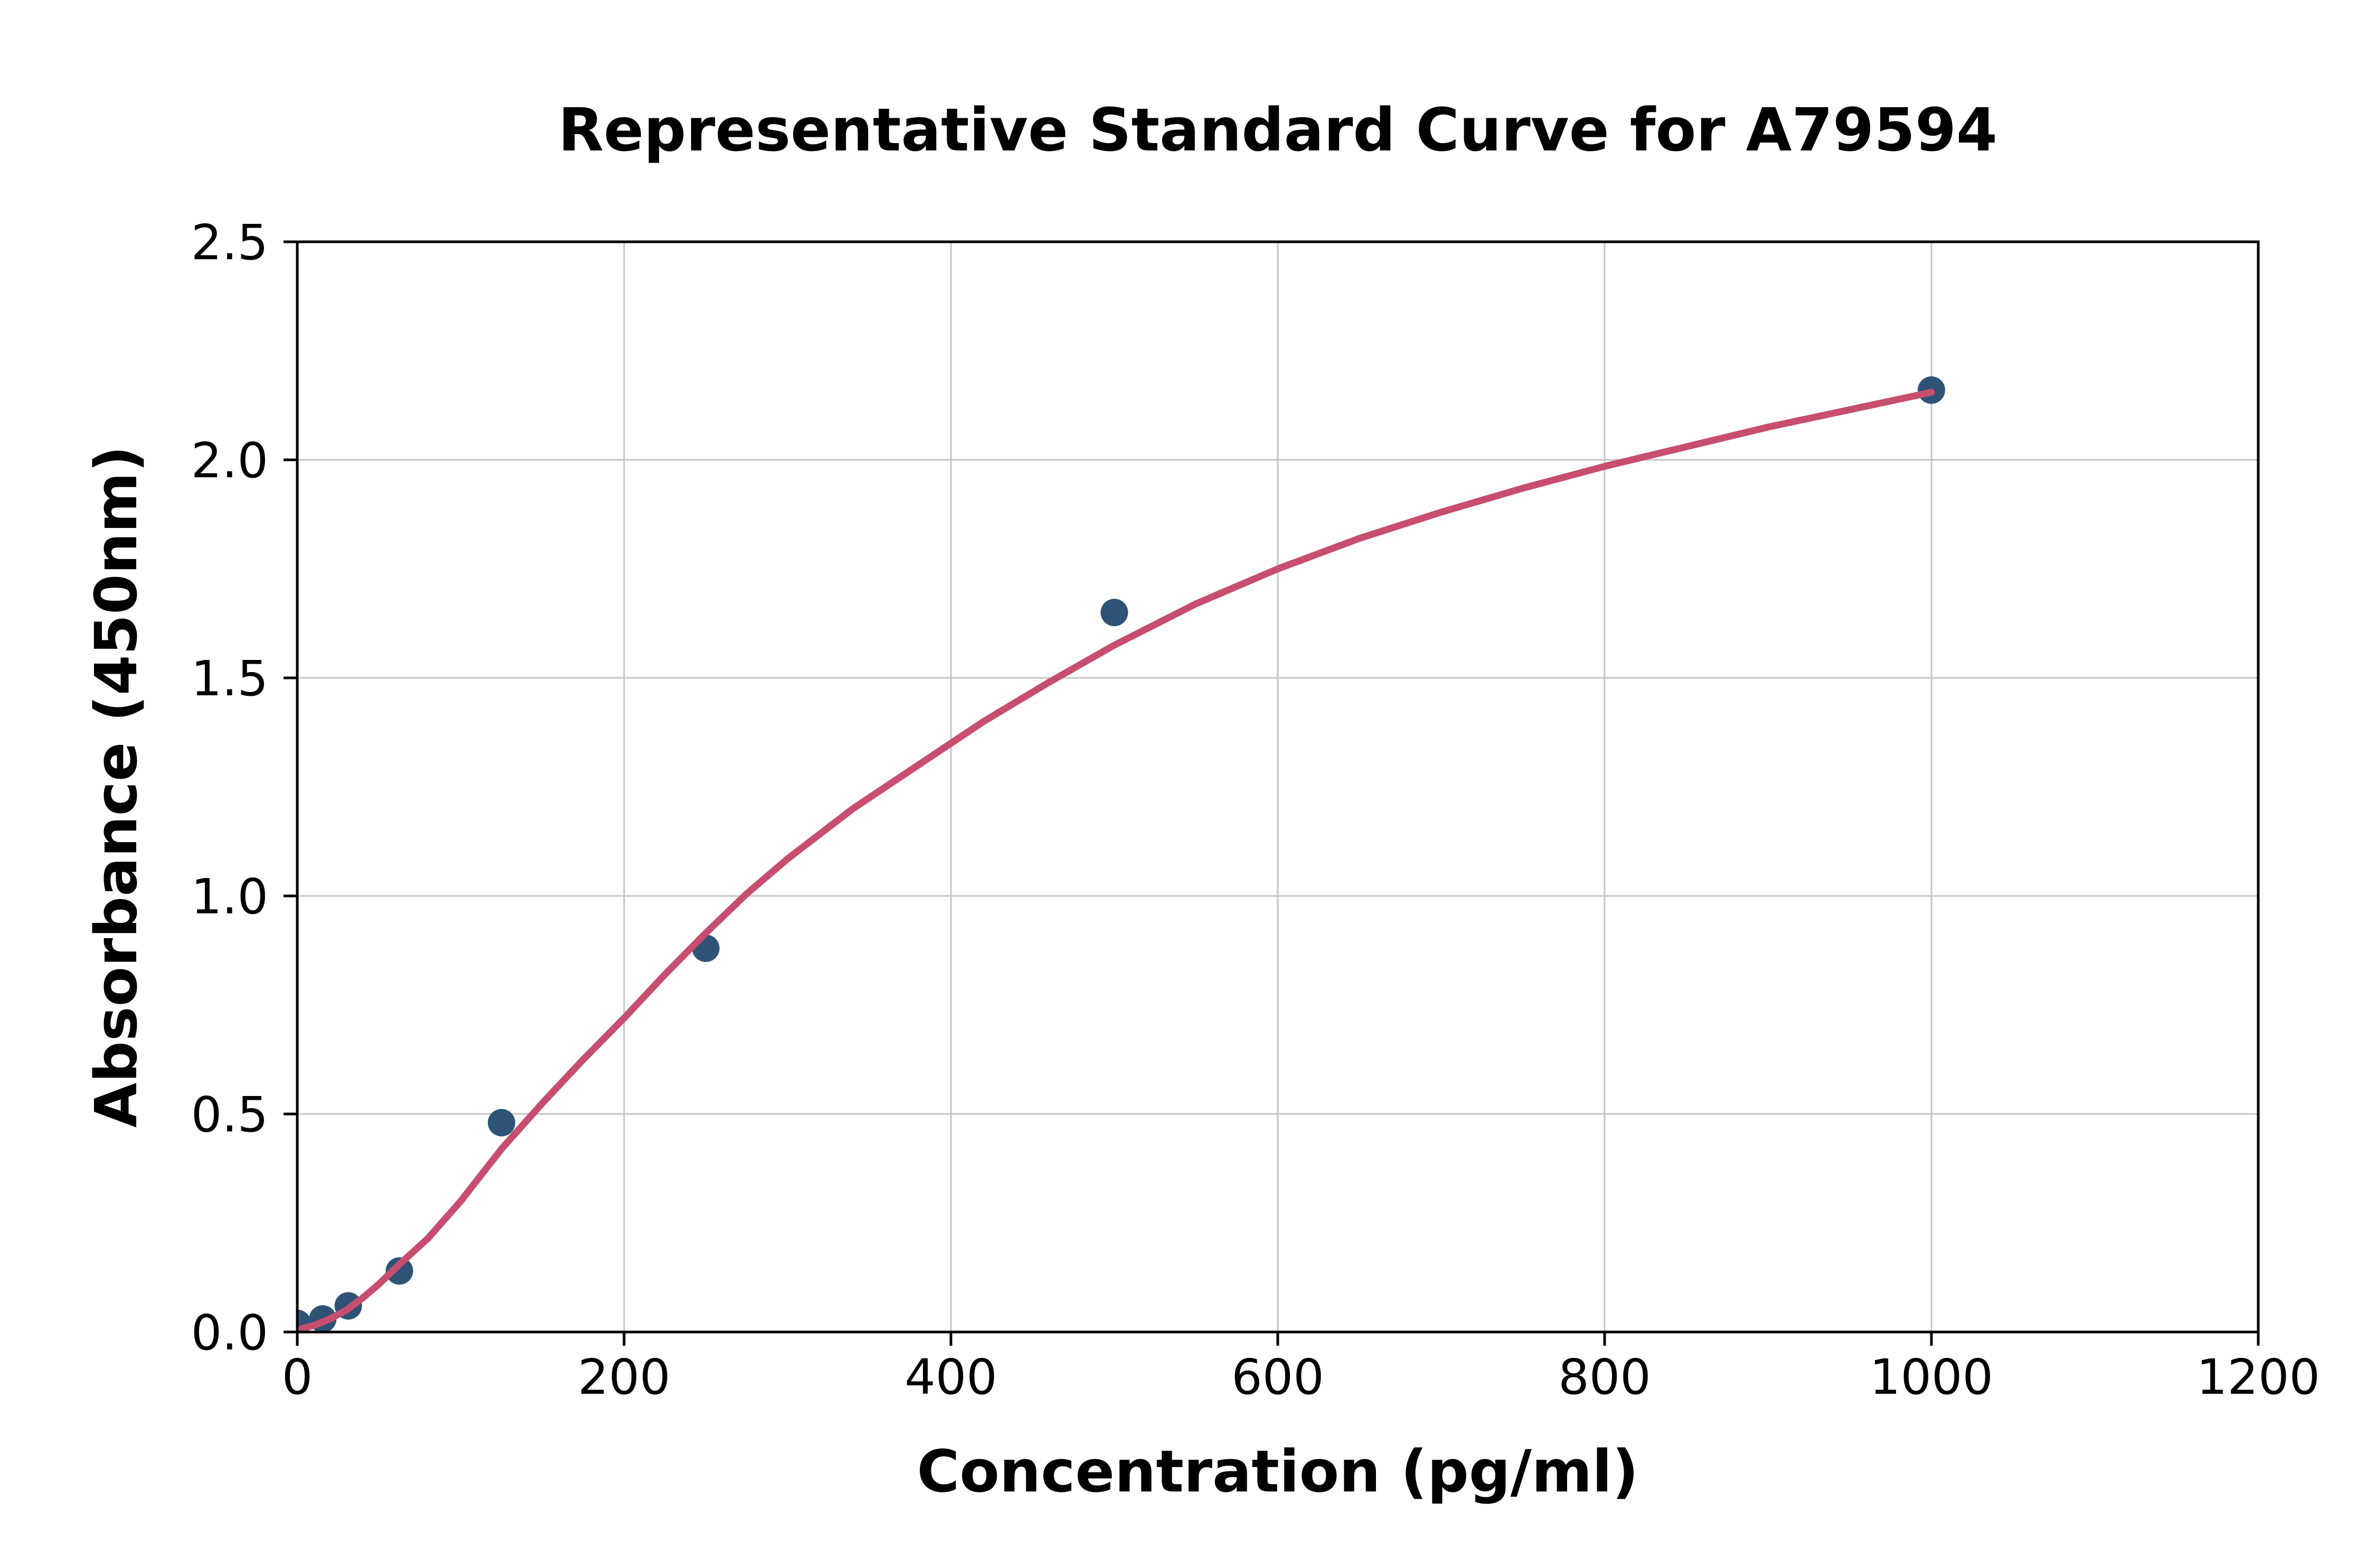  I want to click on x-tick-label-600: 600, so click(1278, 1377).